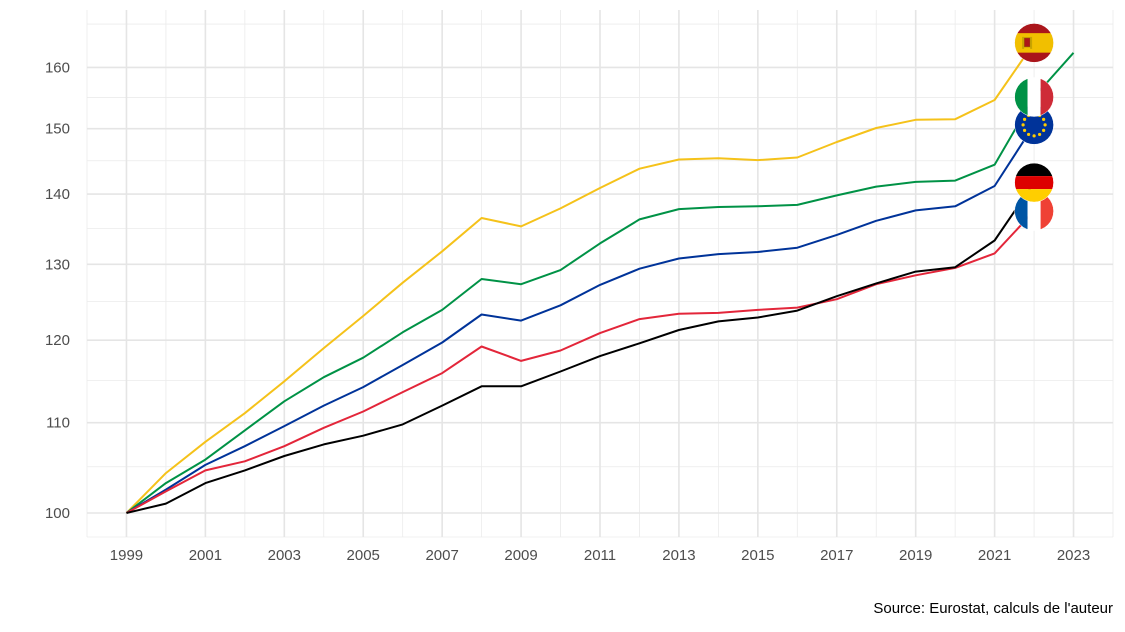  What do you see at coordinates (1073, 555) in the screenshot?
I see `x-tick-label: 2023` at bounding box center [1073, 555].